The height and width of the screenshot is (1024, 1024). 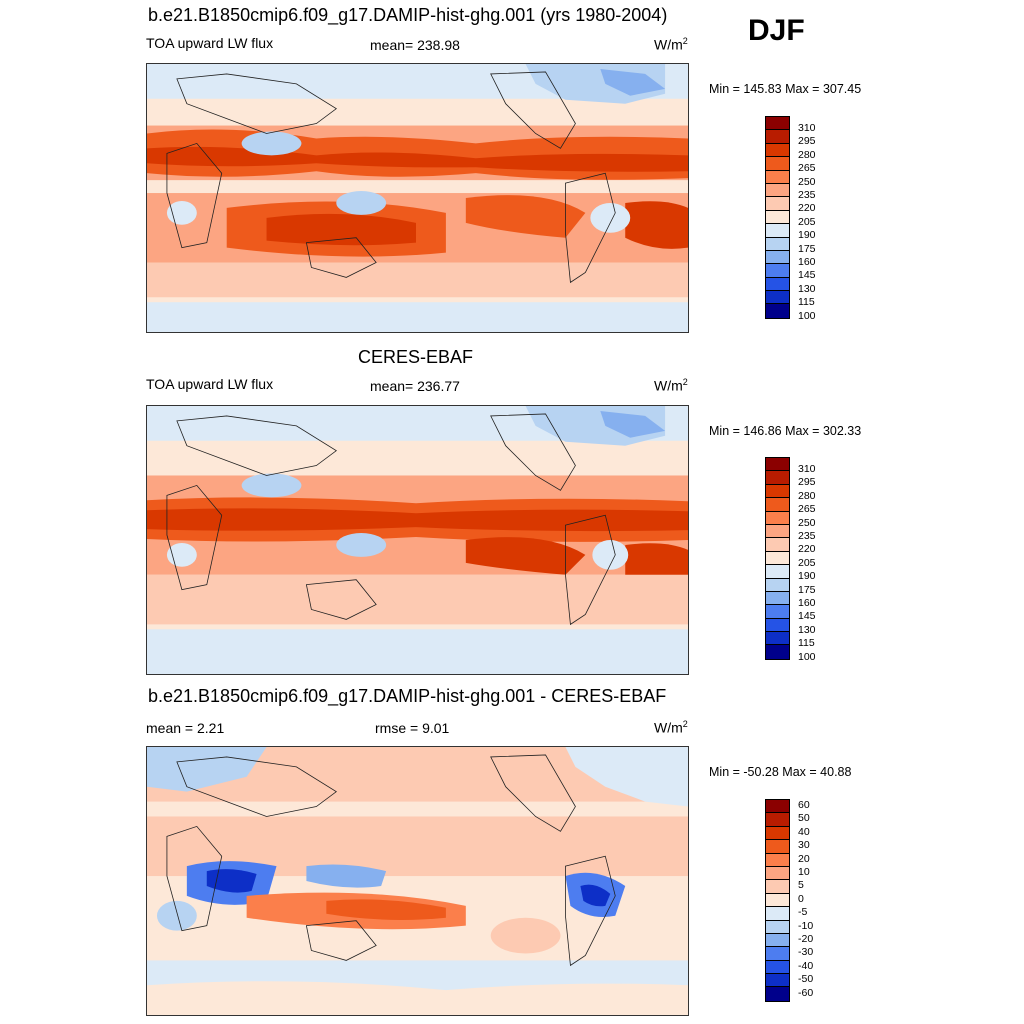 I want to click on colorbar-tick-label: -10, so click(x=806, y=925).